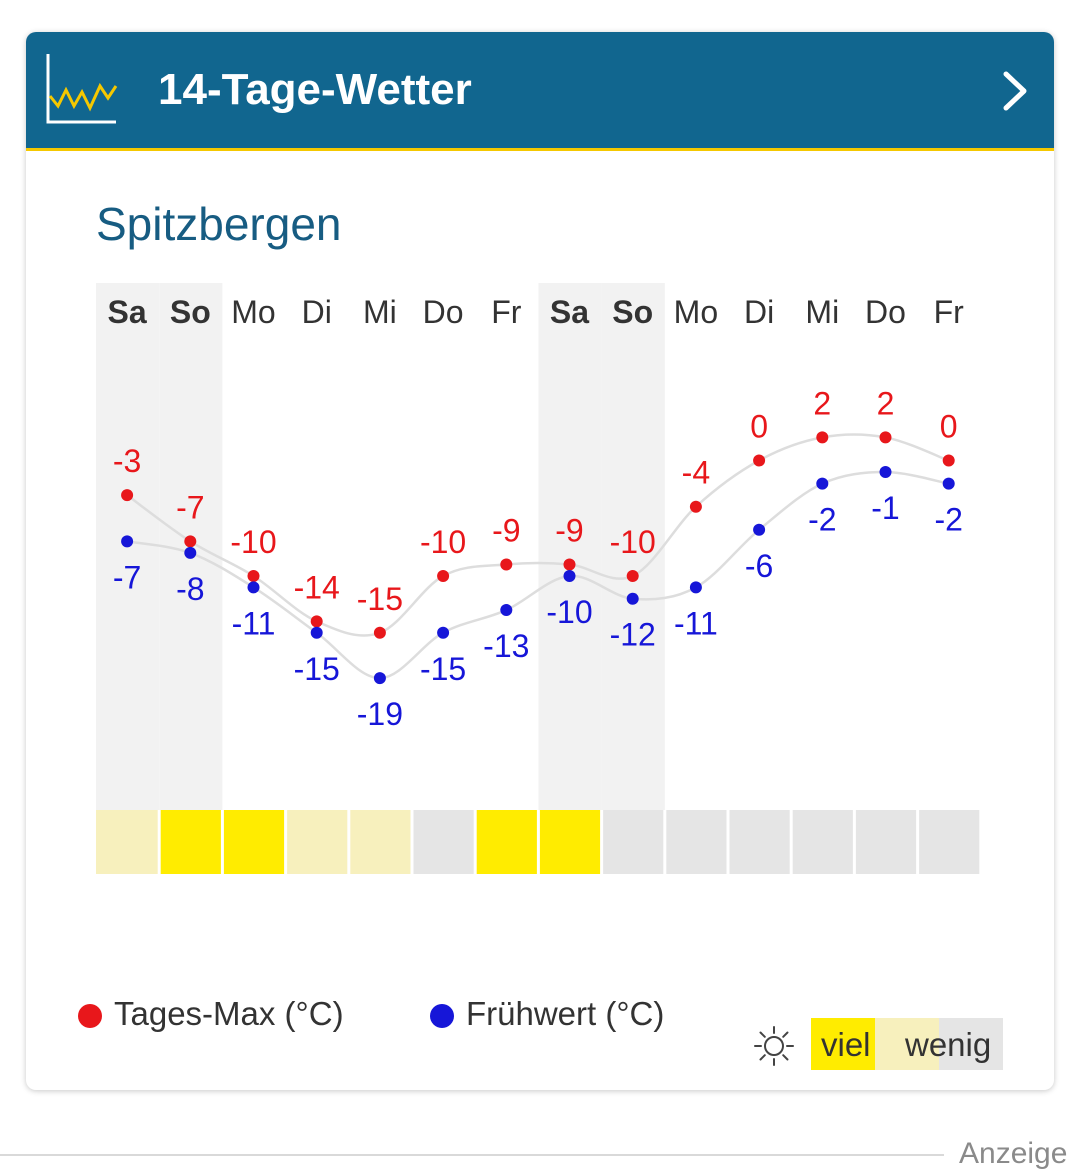 This screenshot has width=1080, height=1172. I want to click on legend-max-dot, so click(90, 1016).